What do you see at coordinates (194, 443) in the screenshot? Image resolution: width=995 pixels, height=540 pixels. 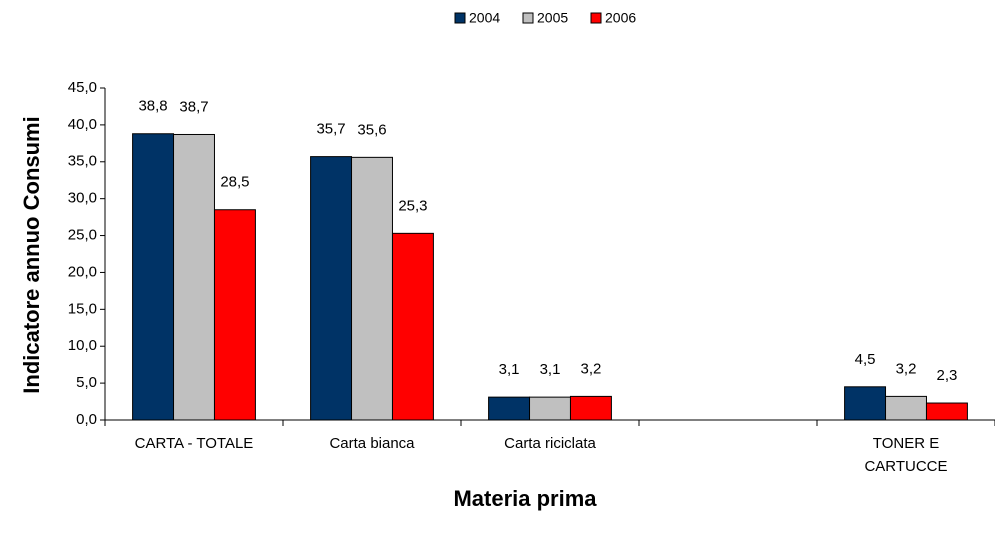 I see `x-tick-label: CARTA - TOTALE` at bounding box center [194, 443].